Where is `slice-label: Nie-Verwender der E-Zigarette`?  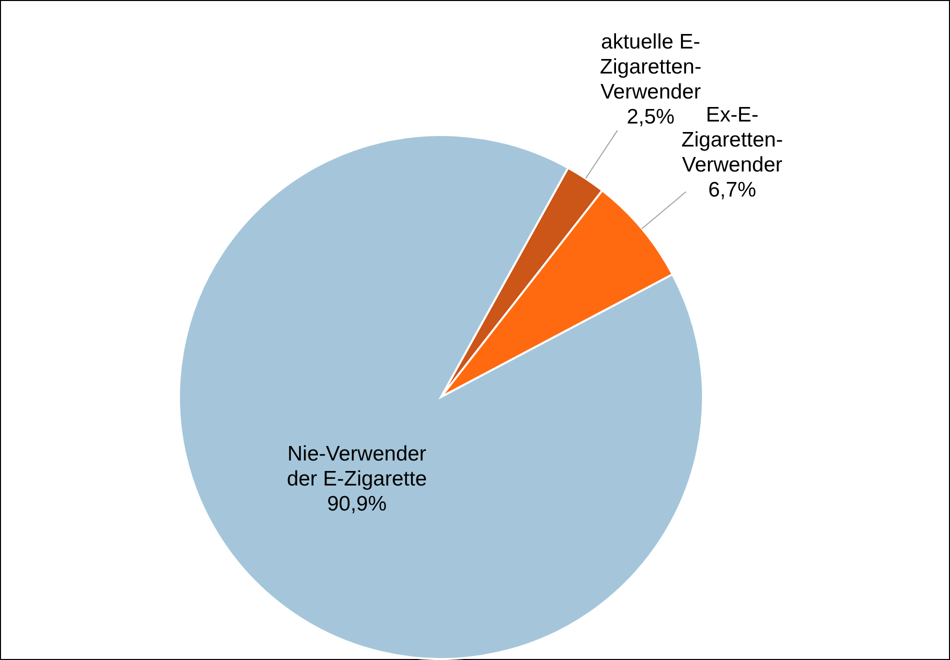 slice-label: Nie-Verwender der E-Zigarette is located at coordinates (356, 466).